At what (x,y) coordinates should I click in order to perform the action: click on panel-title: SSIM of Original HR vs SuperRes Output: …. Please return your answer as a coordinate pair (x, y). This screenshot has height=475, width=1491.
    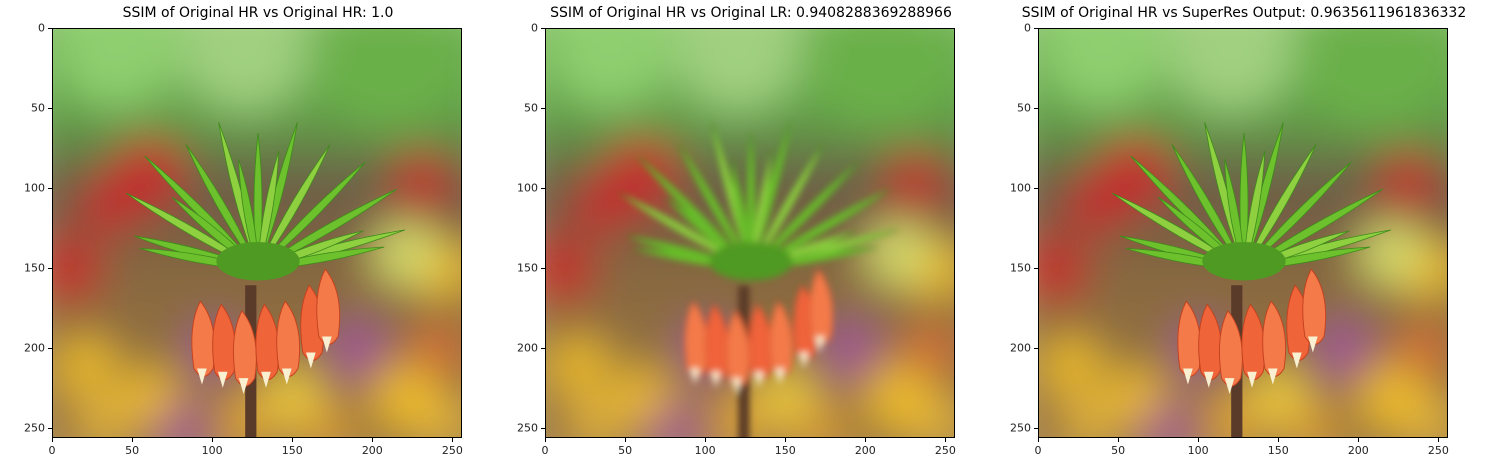
    Looking at the image, I should click on (1244, 13).